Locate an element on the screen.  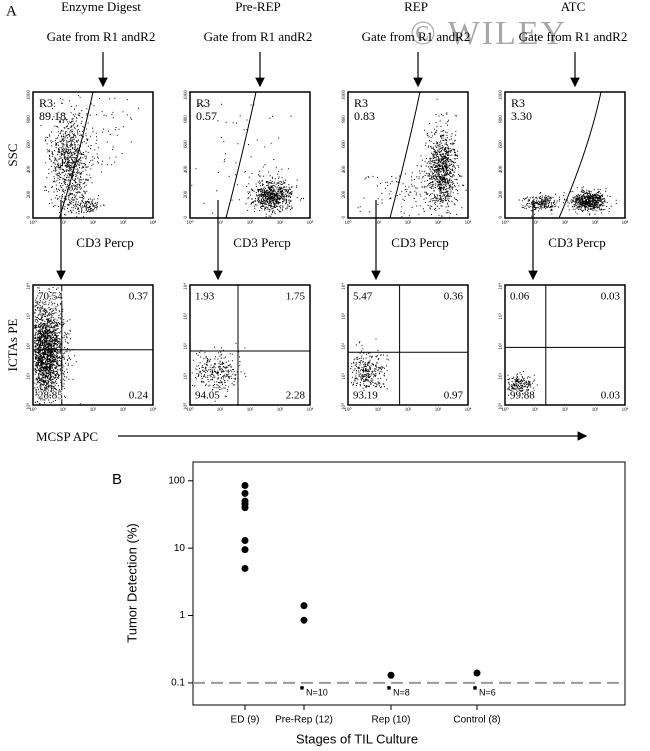
quadrant-value: 94.05 is located at coordinates (207, 396).